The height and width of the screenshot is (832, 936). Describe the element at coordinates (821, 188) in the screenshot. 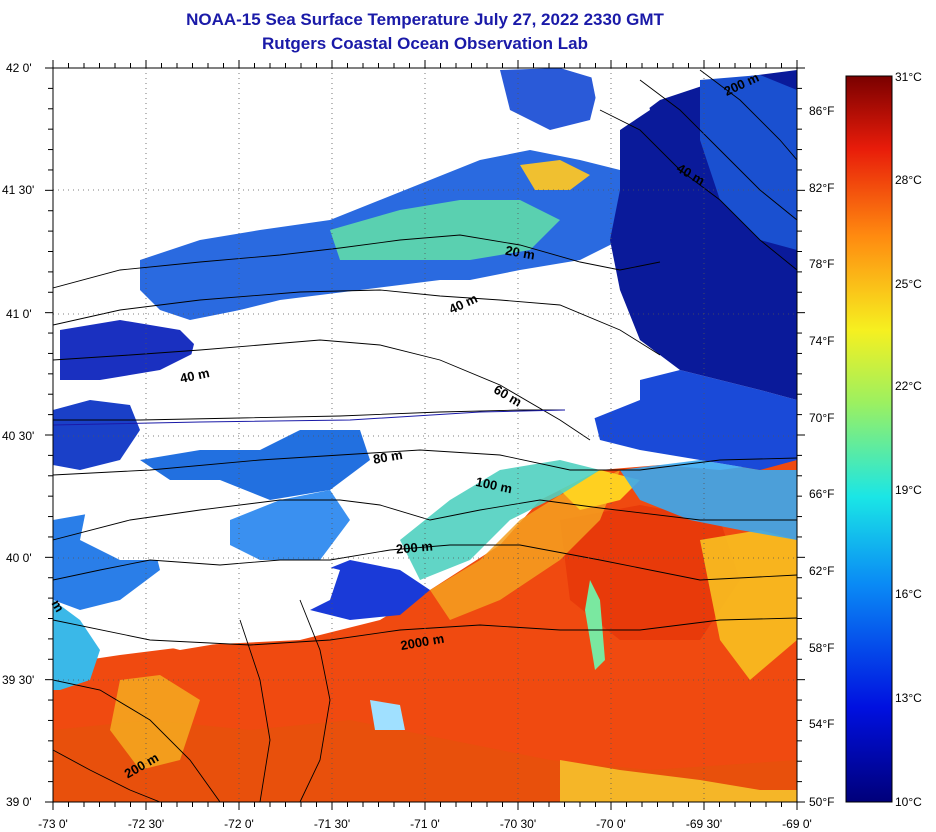

I see `fahrenheit-label: 82°F` at that location.